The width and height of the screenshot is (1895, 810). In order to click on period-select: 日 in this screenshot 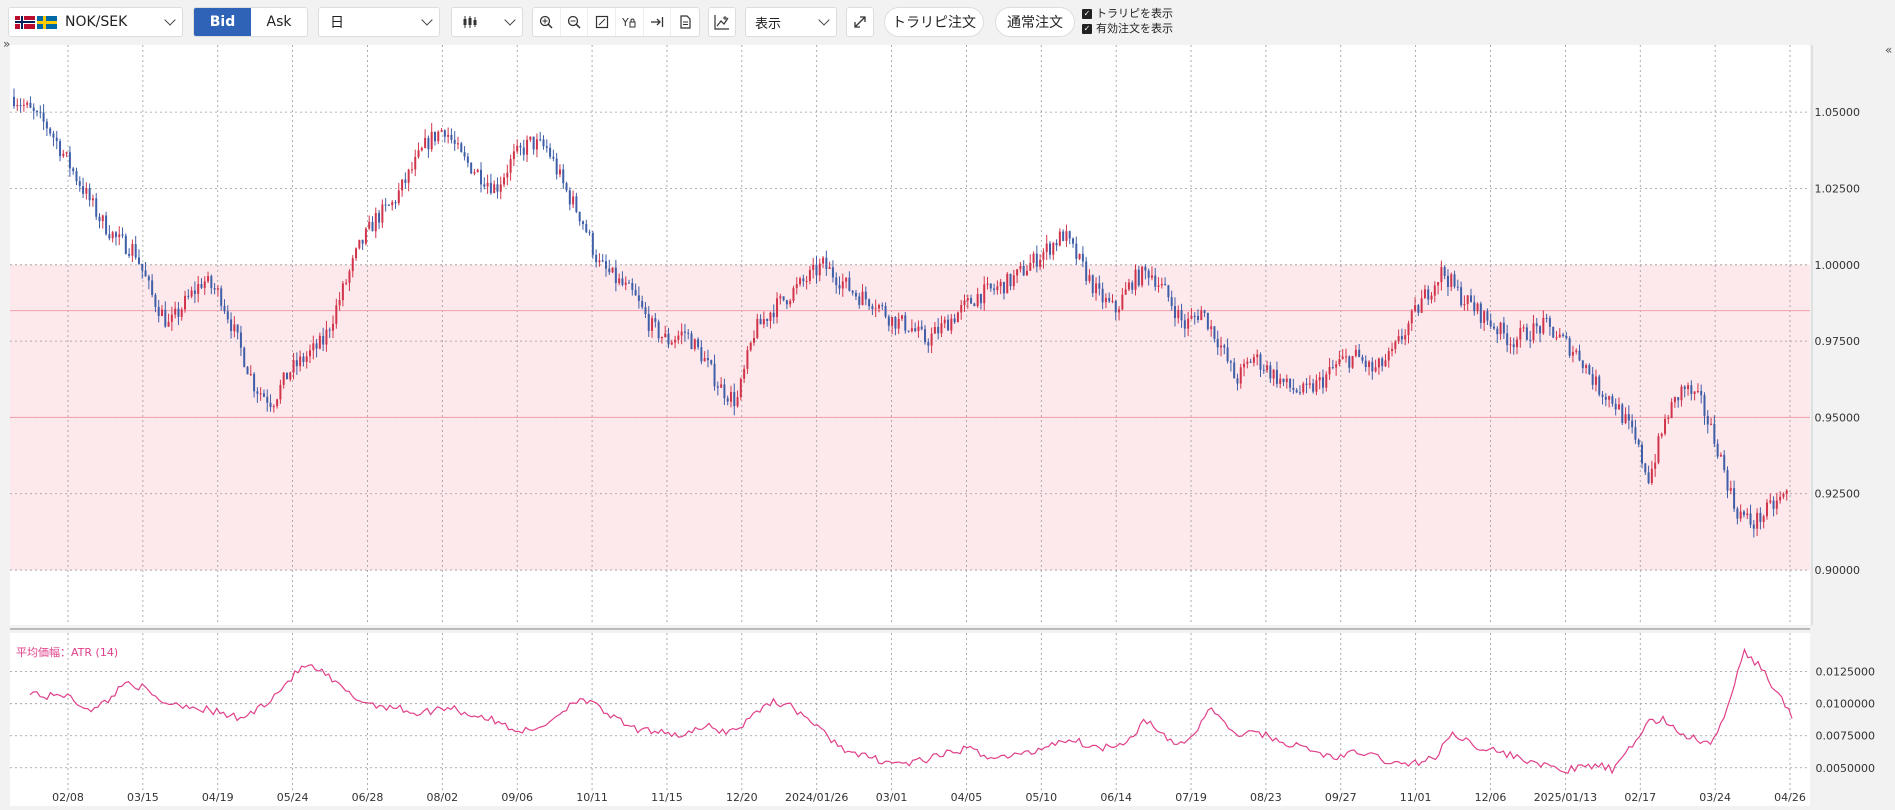, I will do `click(379, 22)`.